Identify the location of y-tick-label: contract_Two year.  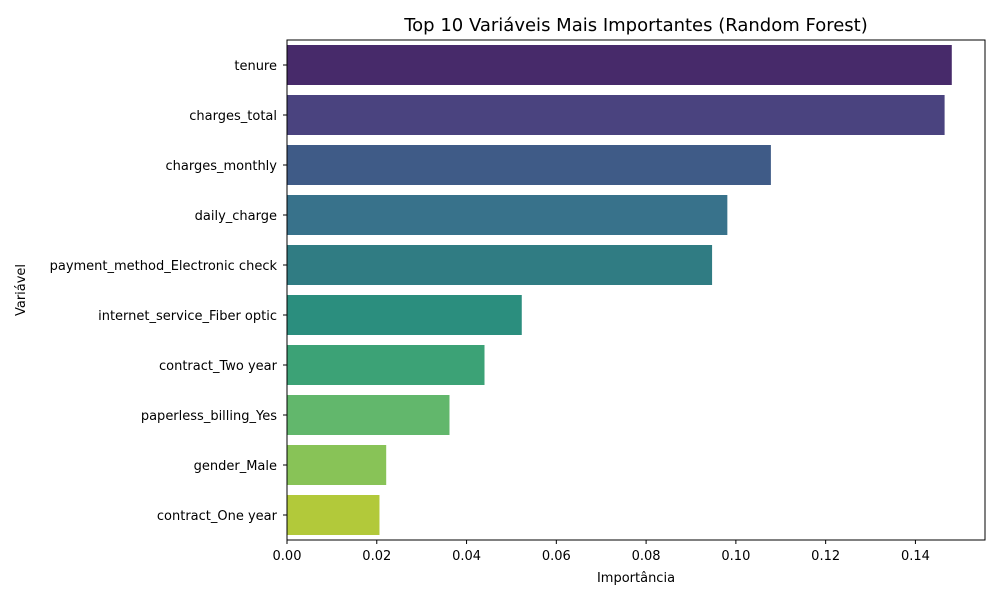
(218, 366).